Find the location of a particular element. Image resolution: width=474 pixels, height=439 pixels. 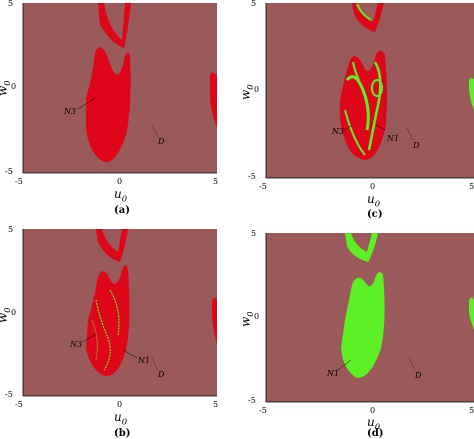

caption-a: (a) is located at coordinates (122, 210).